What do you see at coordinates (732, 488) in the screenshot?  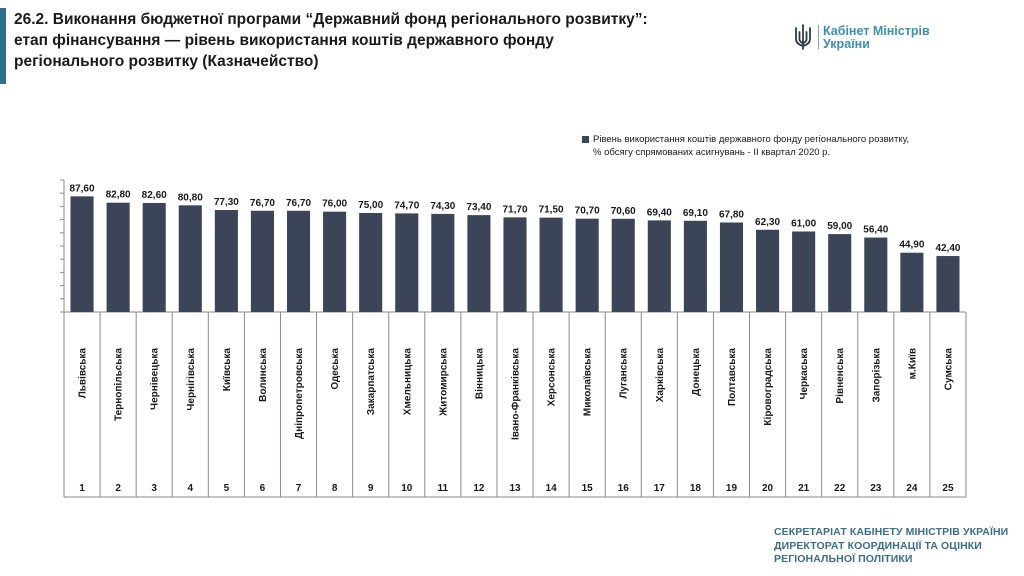 I see `rank-label: 19` at bounding box center [732, 488].